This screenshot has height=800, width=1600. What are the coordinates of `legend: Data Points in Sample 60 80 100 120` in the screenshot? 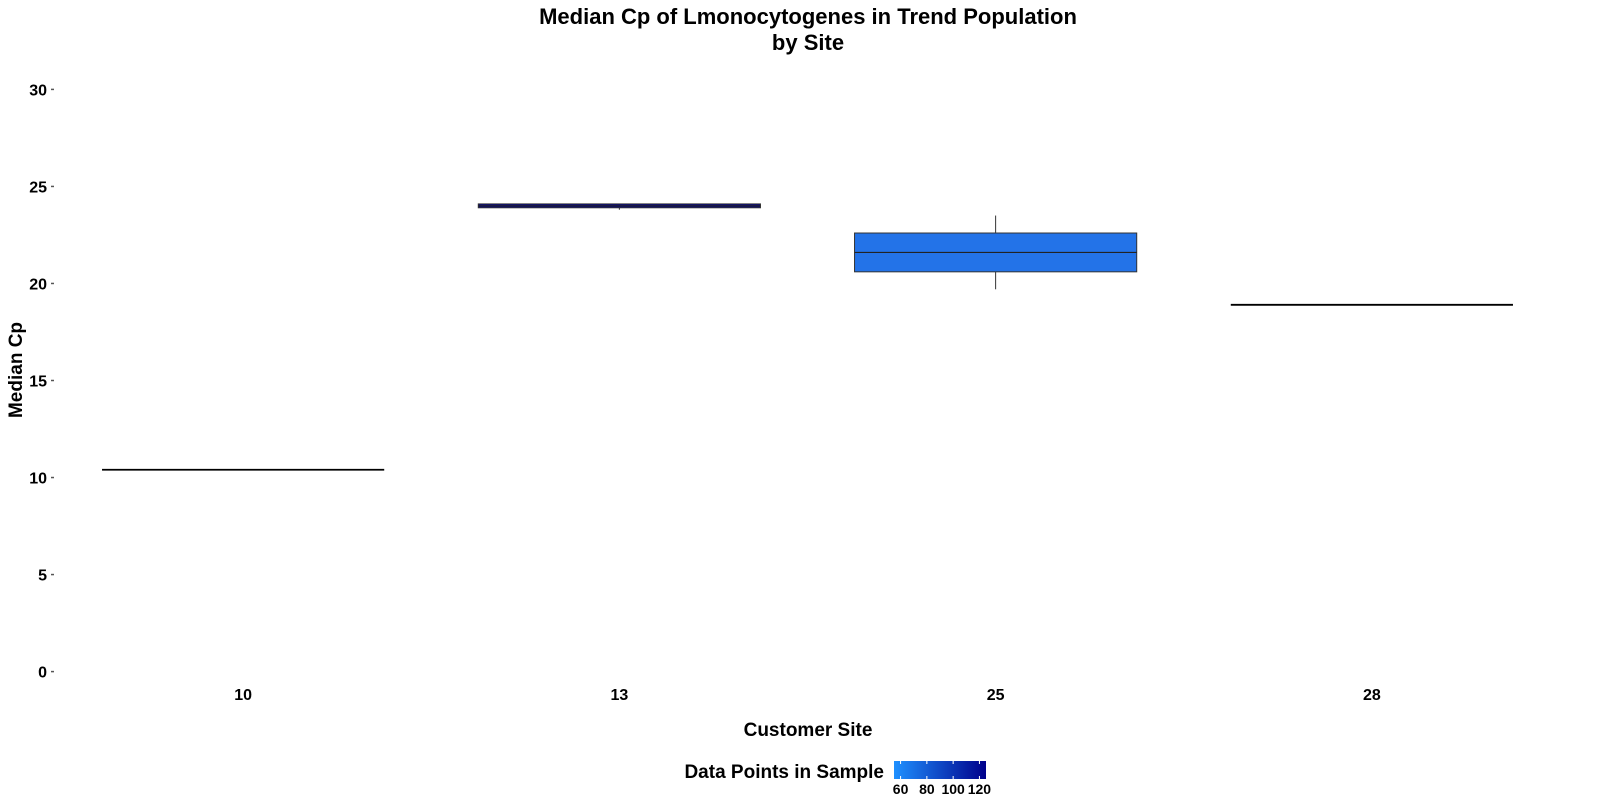 It's located at (837, 779).